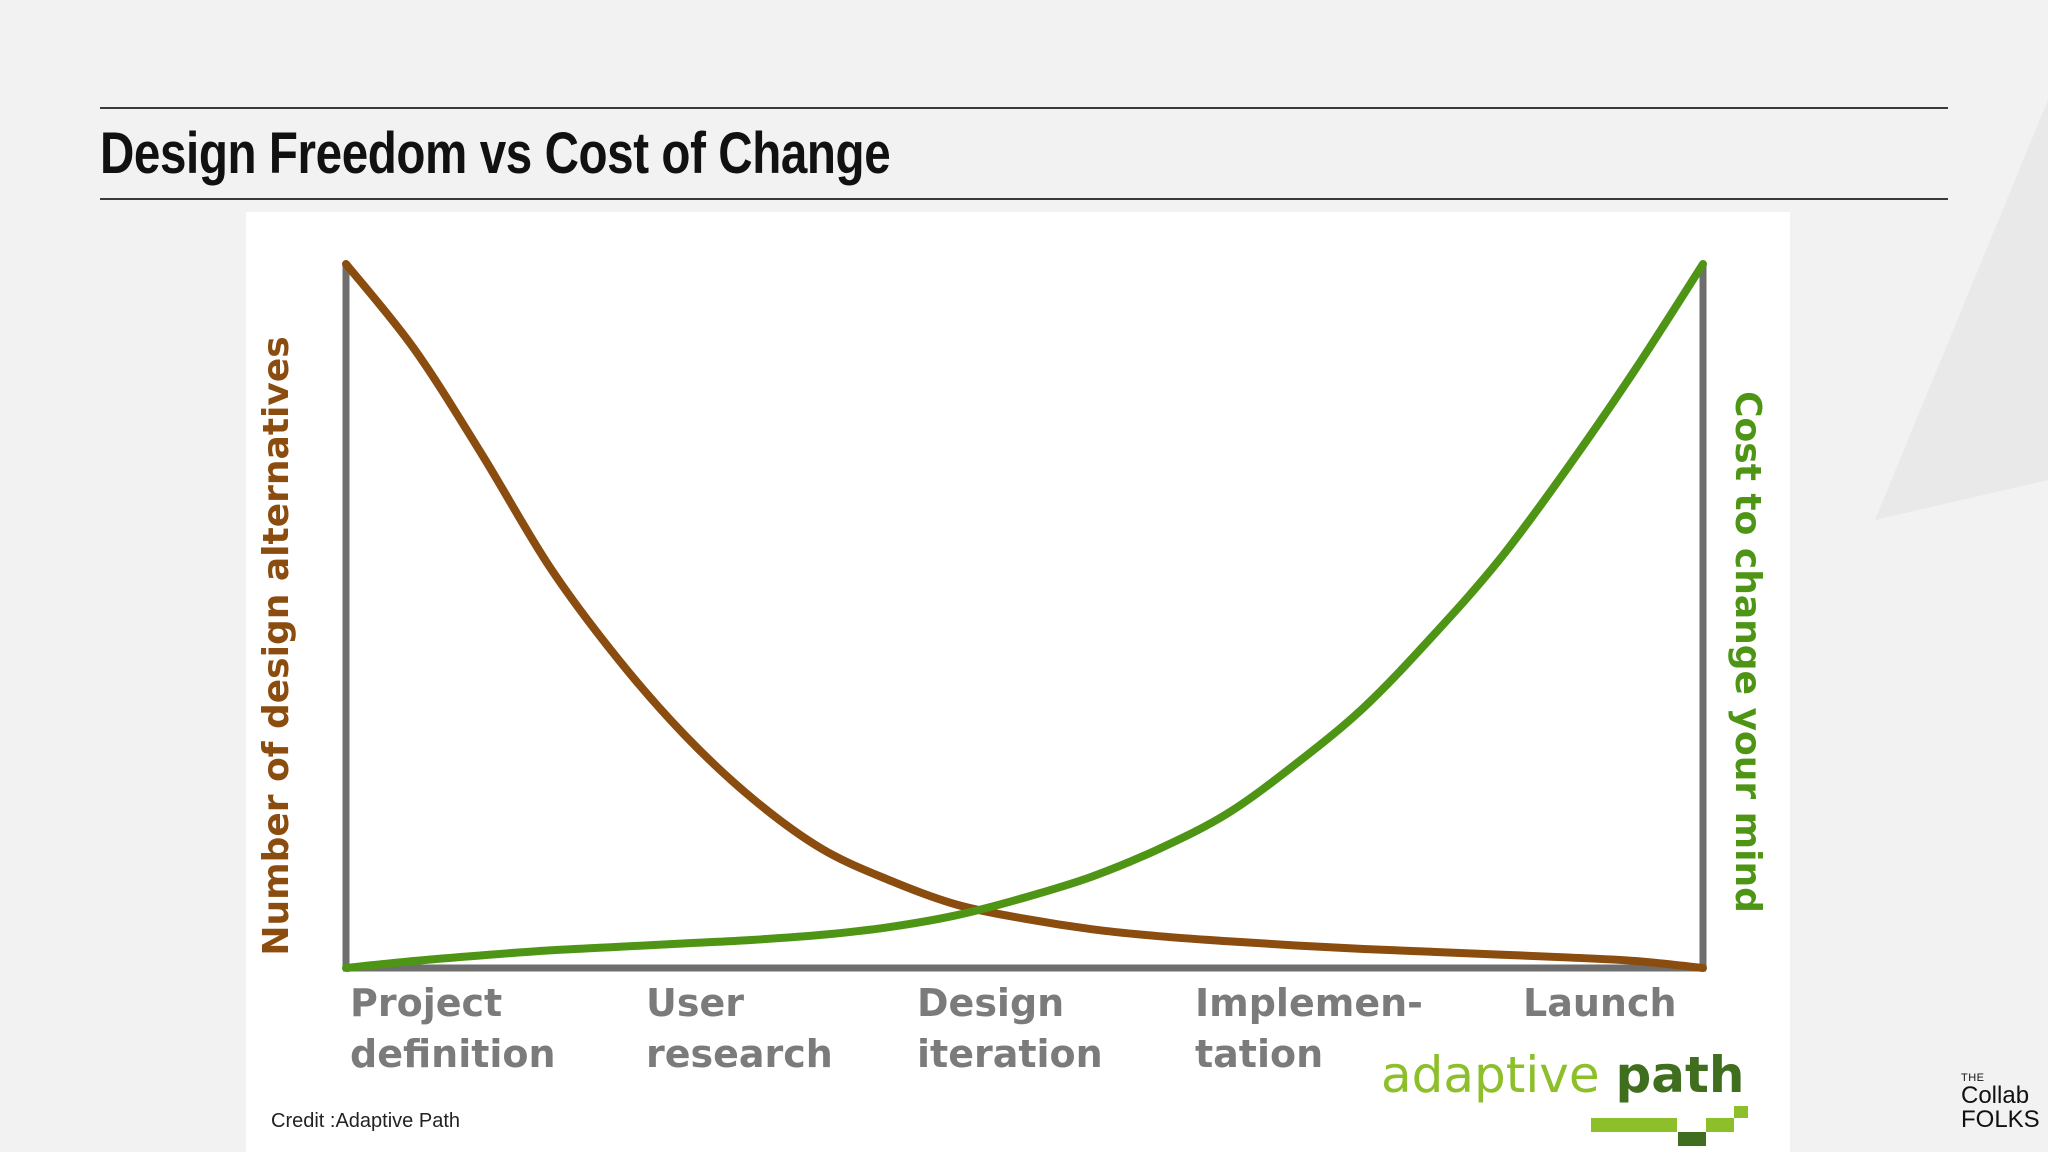  I want to click on collab-folks-logo: THE Collab FOLKS, so click(2001, 1102).